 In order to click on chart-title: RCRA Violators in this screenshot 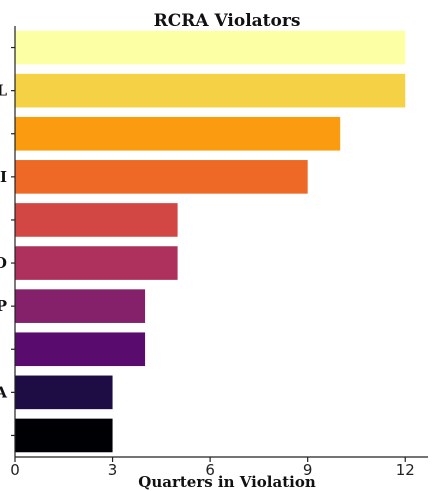, I will do `click(227, 21)`.